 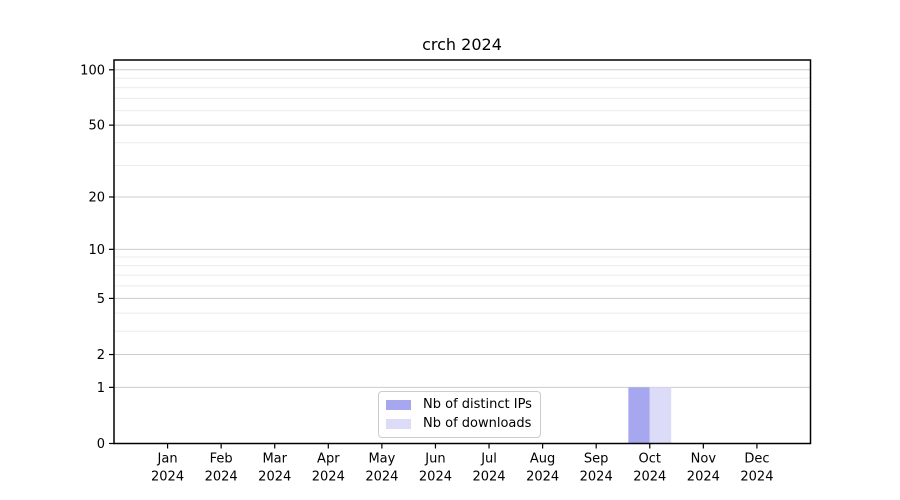 What do you see at coordinates (488, 459) in the screenshot?
I see `x-tick-label-month: Jul` at bounding box center [488, 459].